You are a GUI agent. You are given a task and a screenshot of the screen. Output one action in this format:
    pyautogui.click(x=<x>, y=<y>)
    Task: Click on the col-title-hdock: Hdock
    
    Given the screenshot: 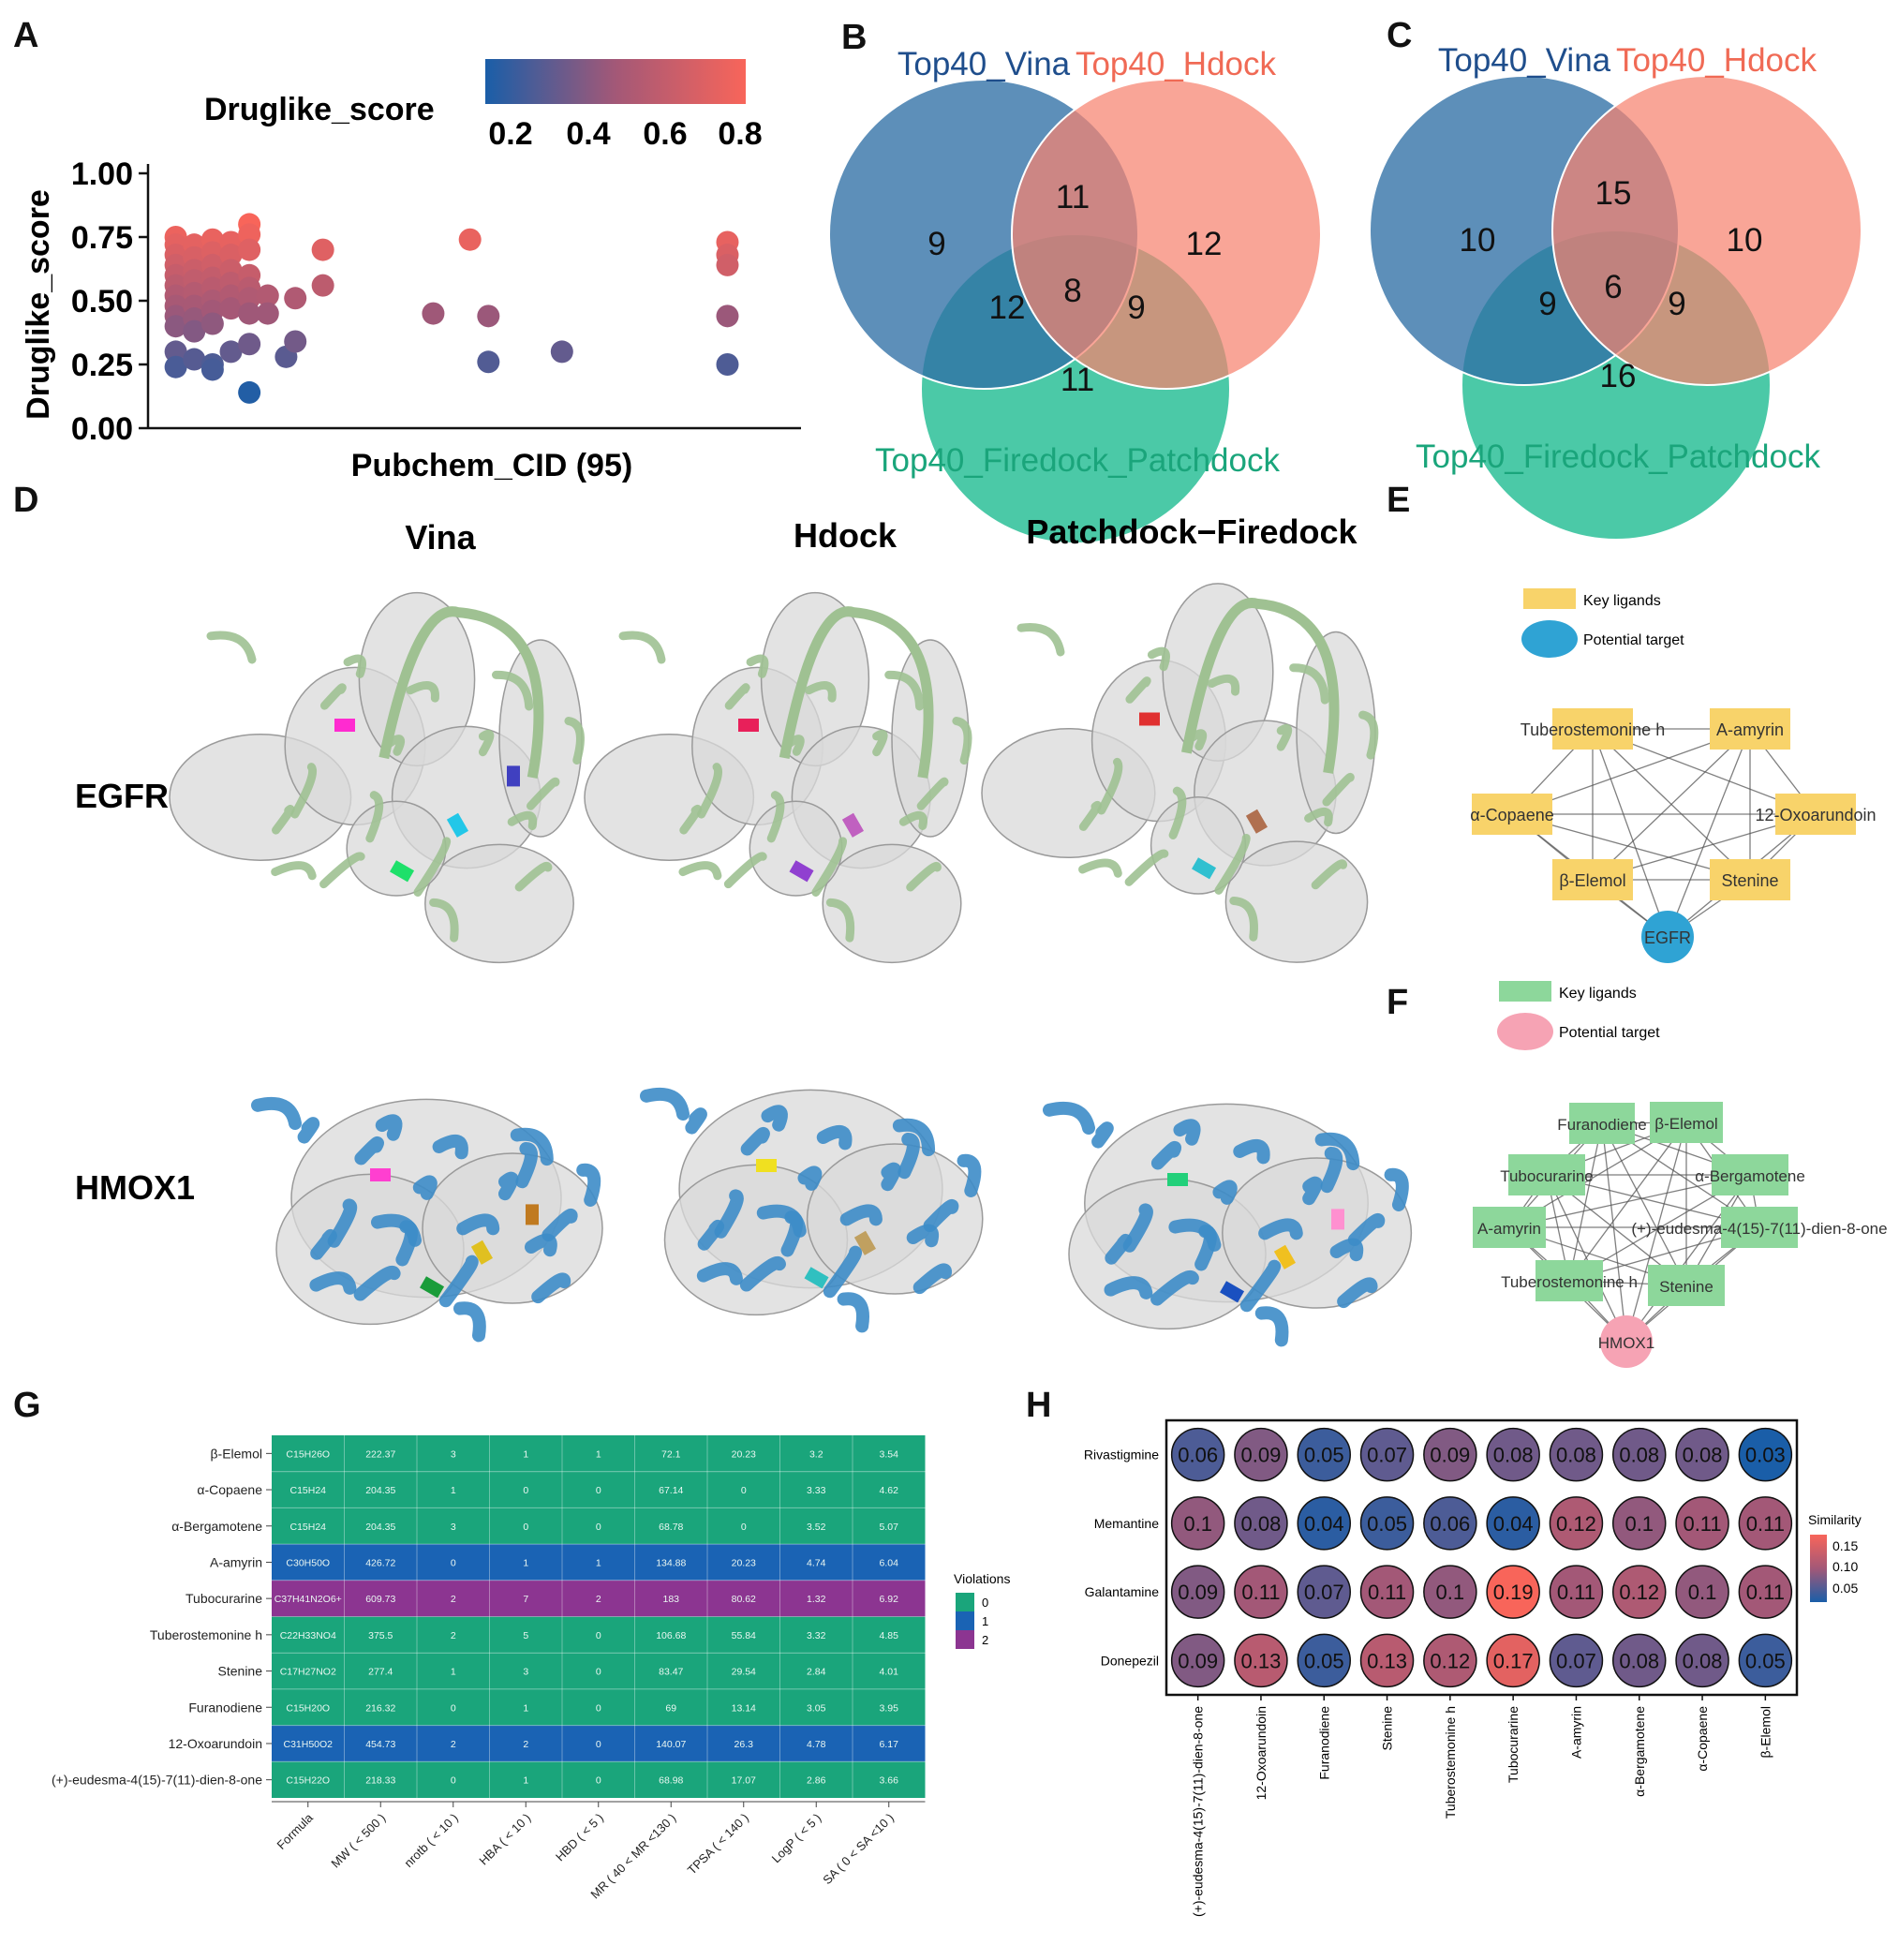 What is the action you would take?
    pyautogui.click(x=846, y=535)
    